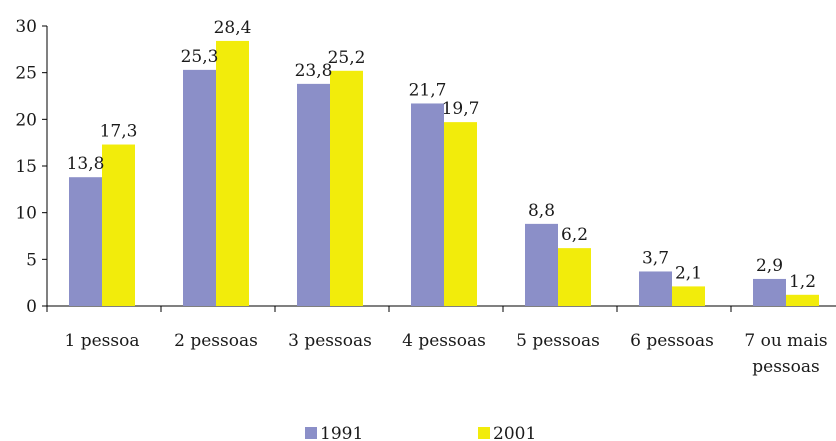  Describe the element at coordinates (444, 341) in the screenshot. I see `category-label: 4 pessoas` at that location.